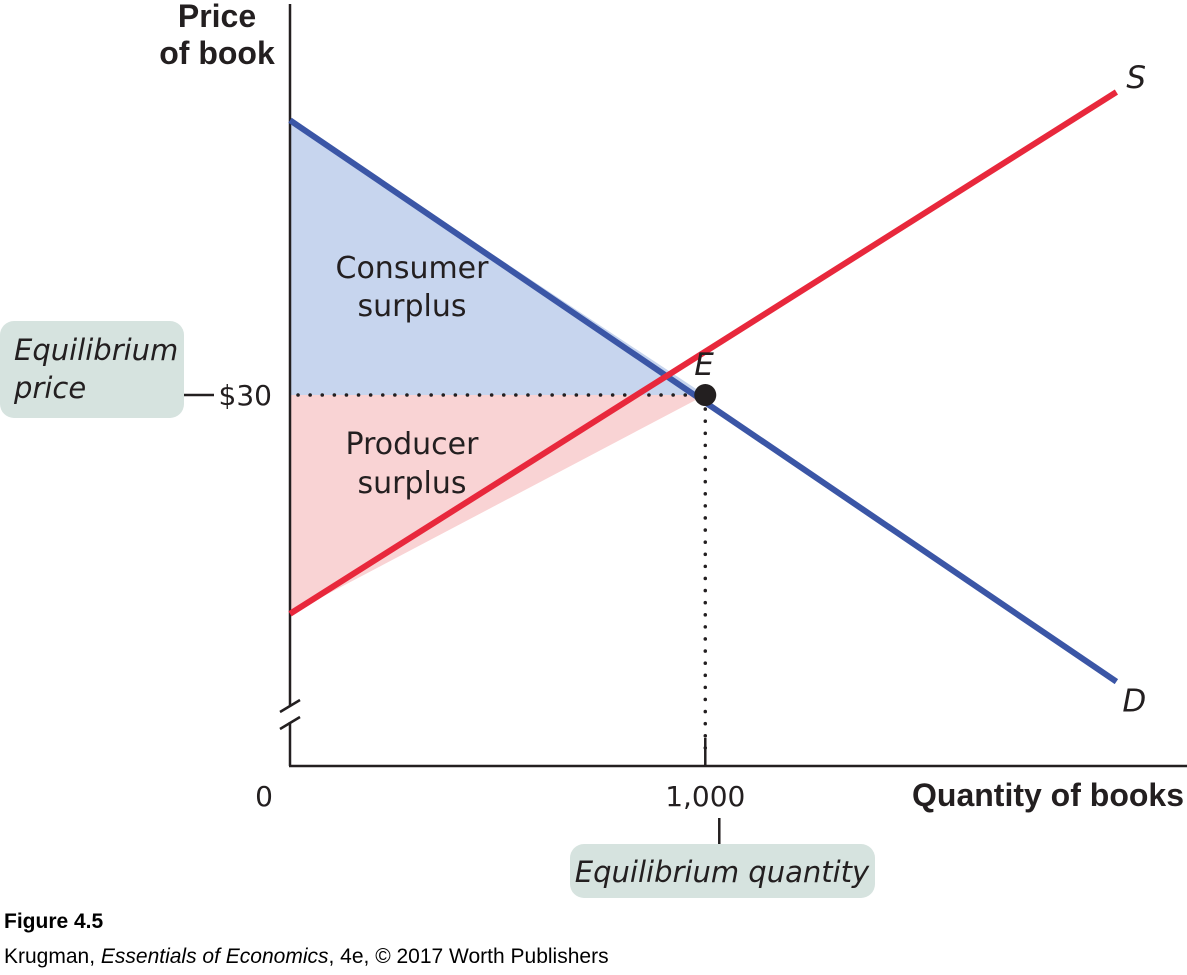 Image resolution: width=1187 pixels, height=975 pixels. Describe the element at coordinates (705, 395) in the screenshot. I see `equilibrium-point` at that location.